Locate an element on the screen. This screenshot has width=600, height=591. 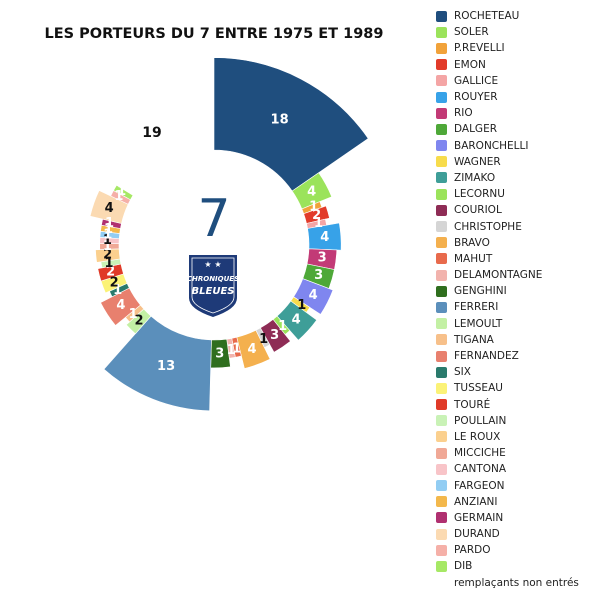
legend-label: FERRERI is located at coordinates (476, 307).